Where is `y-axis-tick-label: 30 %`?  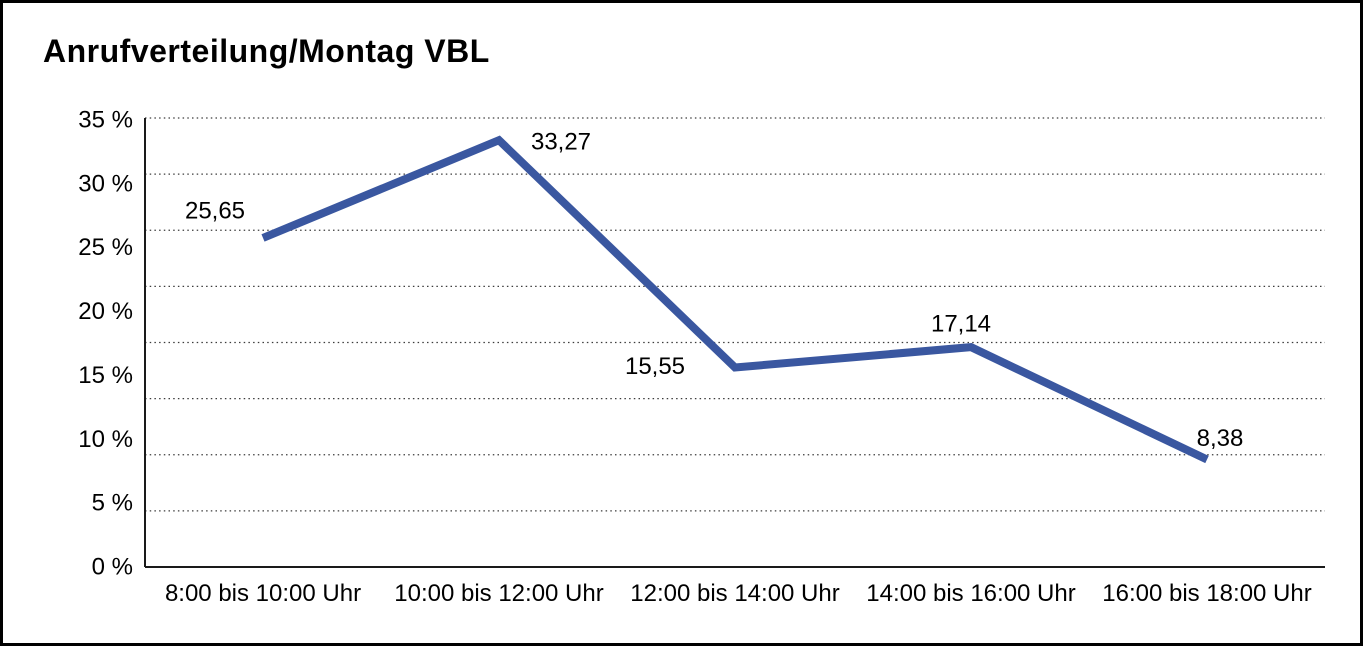
y-axis-tick-label: 30 % is located at coordinates (105, 183).